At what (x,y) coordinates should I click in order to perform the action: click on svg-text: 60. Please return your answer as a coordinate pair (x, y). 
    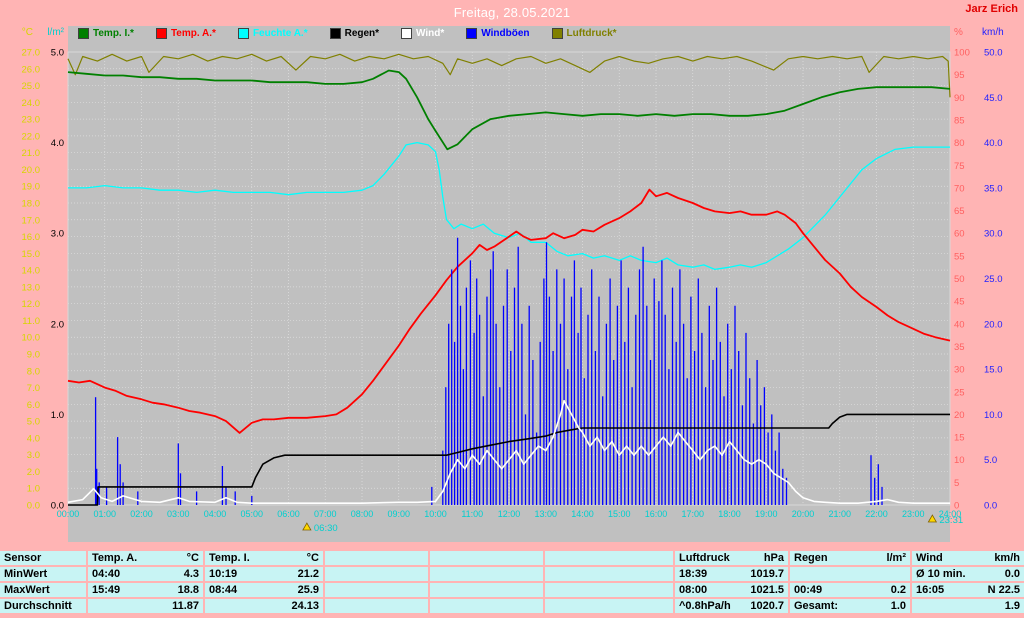
    Looking at the image, I should click on (959, 234).